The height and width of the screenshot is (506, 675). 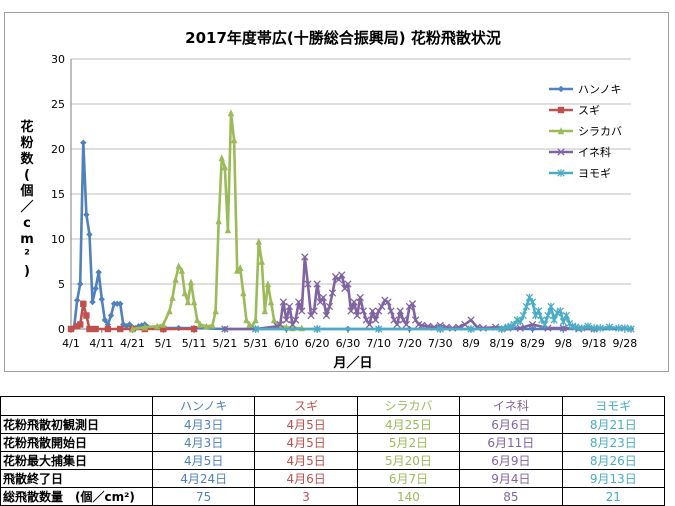 I want to click on table-row: 総飛散数量 (個／cm²) 75 3 140 85 21, so click(x=333, y=496).